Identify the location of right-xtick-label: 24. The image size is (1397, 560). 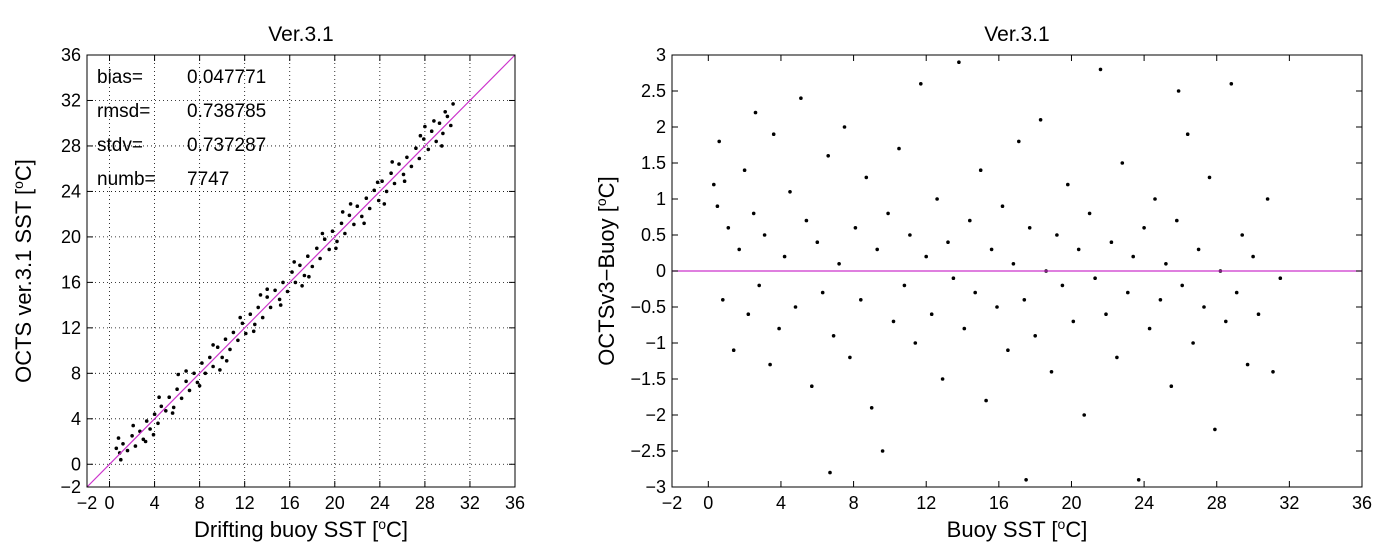
(1144, 503).